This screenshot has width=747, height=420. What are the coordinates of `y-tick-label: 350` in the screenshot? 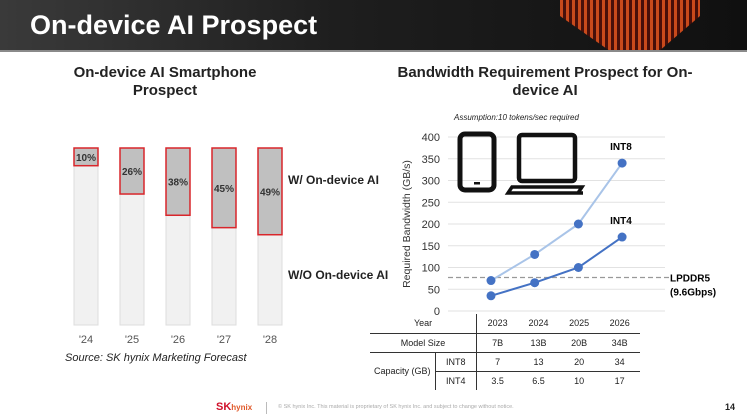 It's located at (431, 160).